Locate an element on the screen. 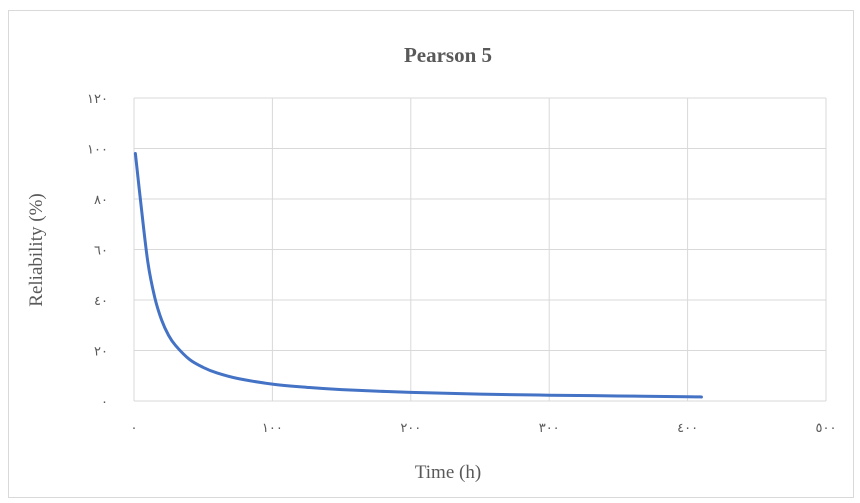 Image resolution: width=860 pixels, height=503 pixels. y-axis-label: Reliability (%) is located at coordinates (36, 249).